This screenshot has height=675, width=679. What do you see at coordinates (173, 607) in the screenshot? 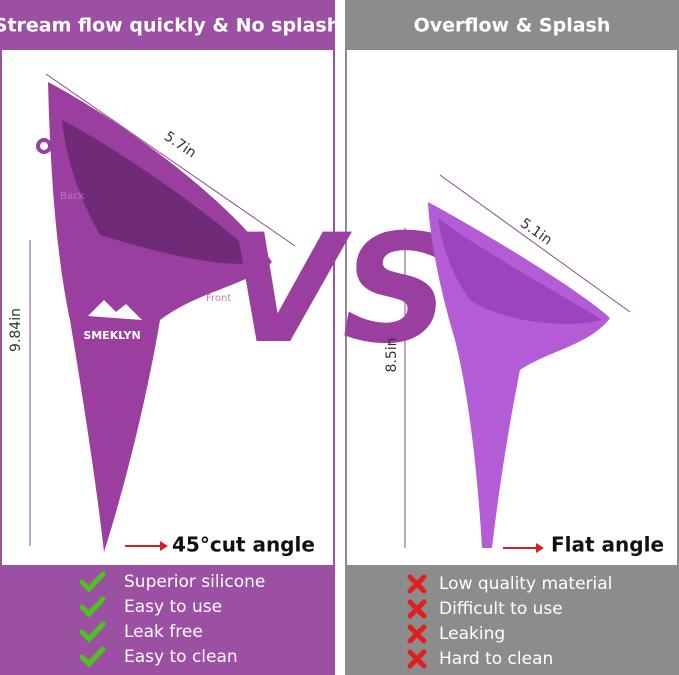
I see `feature: Easy to use` at bounding box center [173, 607].